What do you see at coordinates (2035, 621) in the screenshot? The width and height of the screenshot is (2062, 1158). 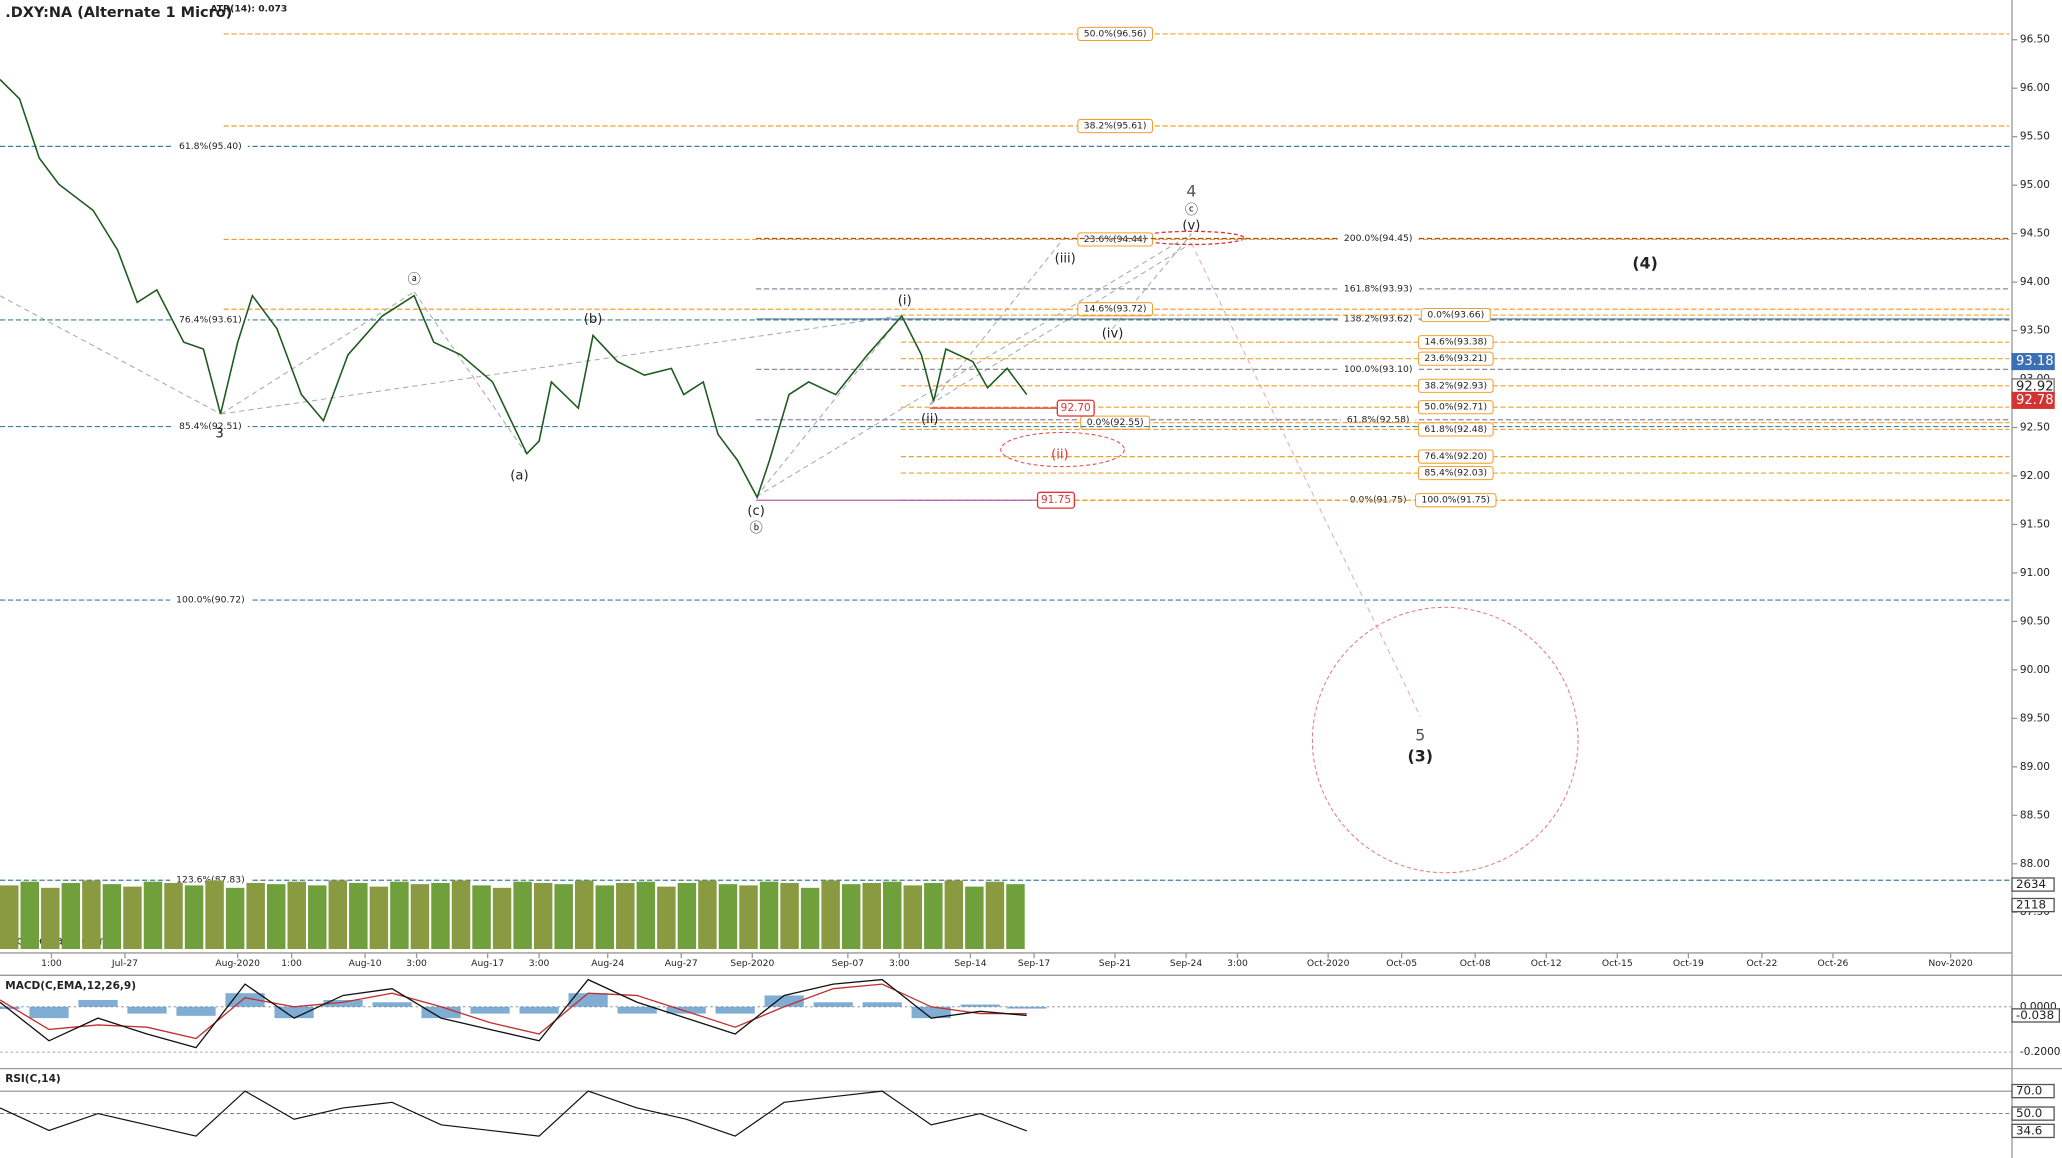 I see `y-tick-label: 90.50` at bounding box center [2035, 621].